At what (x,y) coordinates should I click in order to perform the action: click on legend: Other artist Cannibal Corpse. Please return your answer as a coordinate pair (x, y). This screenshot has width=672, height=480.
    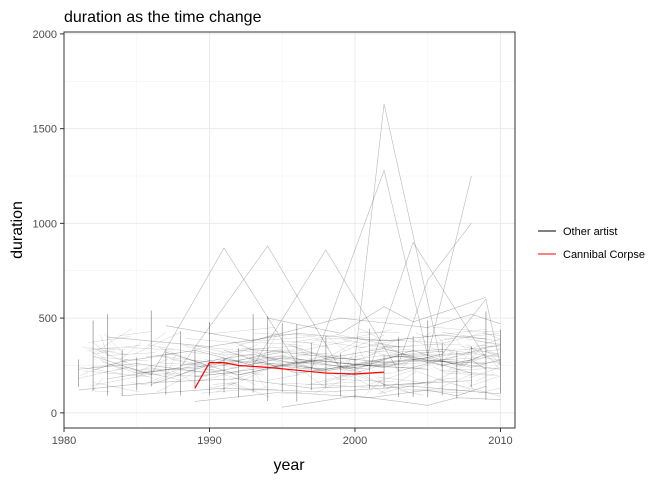
    Looking at the image, I should click on (591, 243).